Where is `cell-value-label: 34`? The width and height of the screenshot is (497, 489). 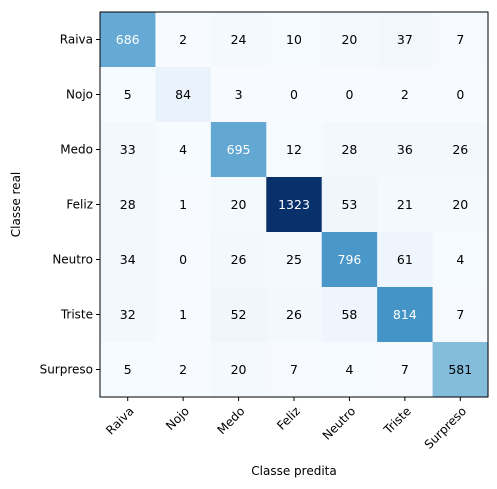 cell-value-label: 34 is located at coordinates (128, 259).